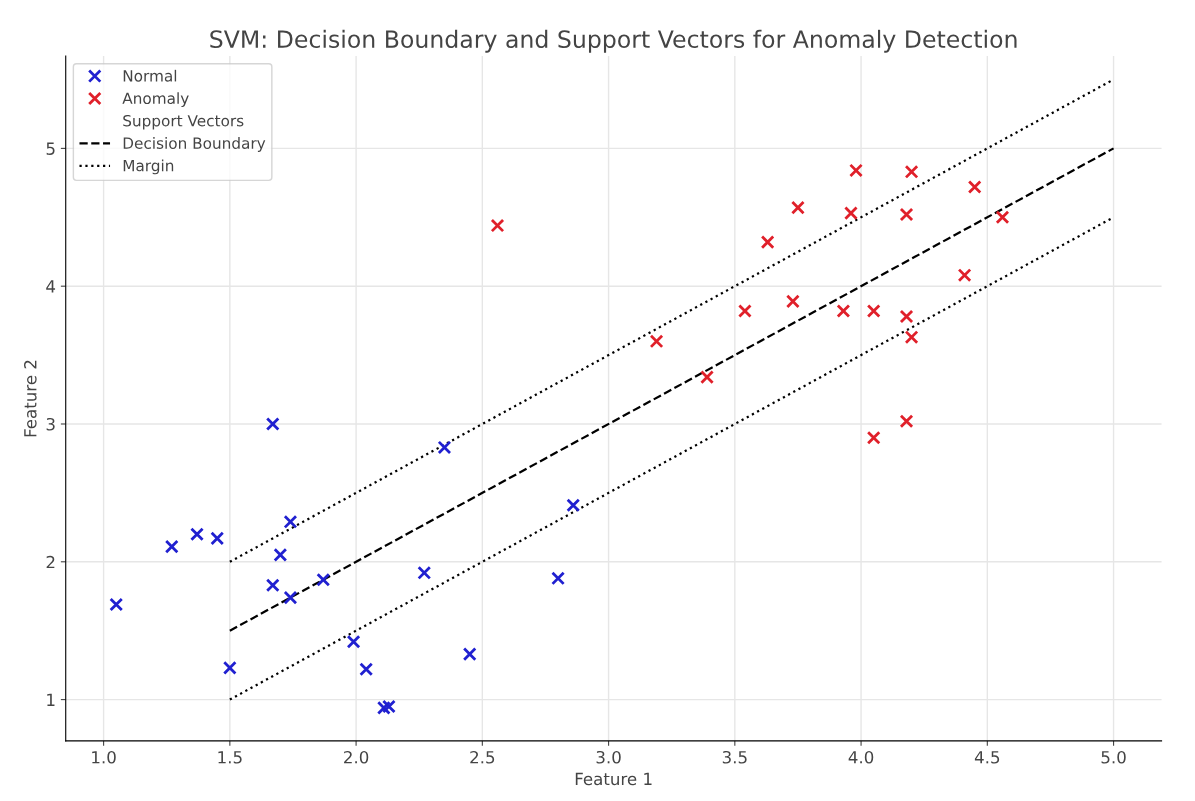 This screenshot has width=1195, height=801. Describe the element at coordinates (150, 75) in the screenshot. I see `legend-label: Normal` at that location.